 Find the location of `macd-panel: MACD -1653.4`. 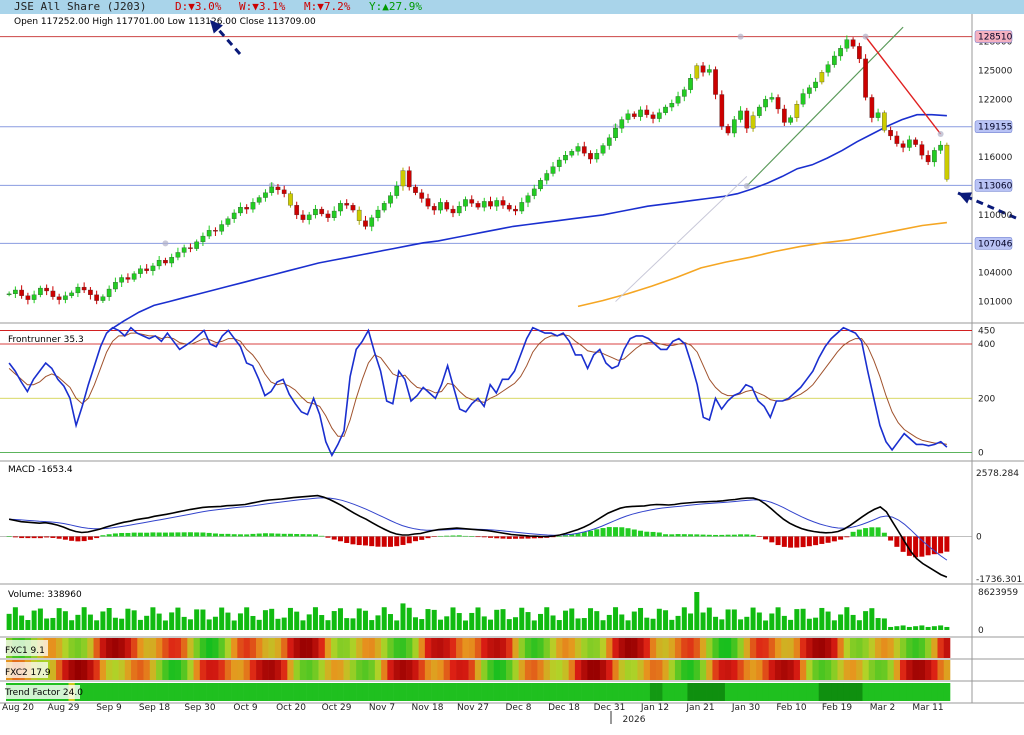

macd-panel: MACD -1653.4 is located at coordinates (486, 521).